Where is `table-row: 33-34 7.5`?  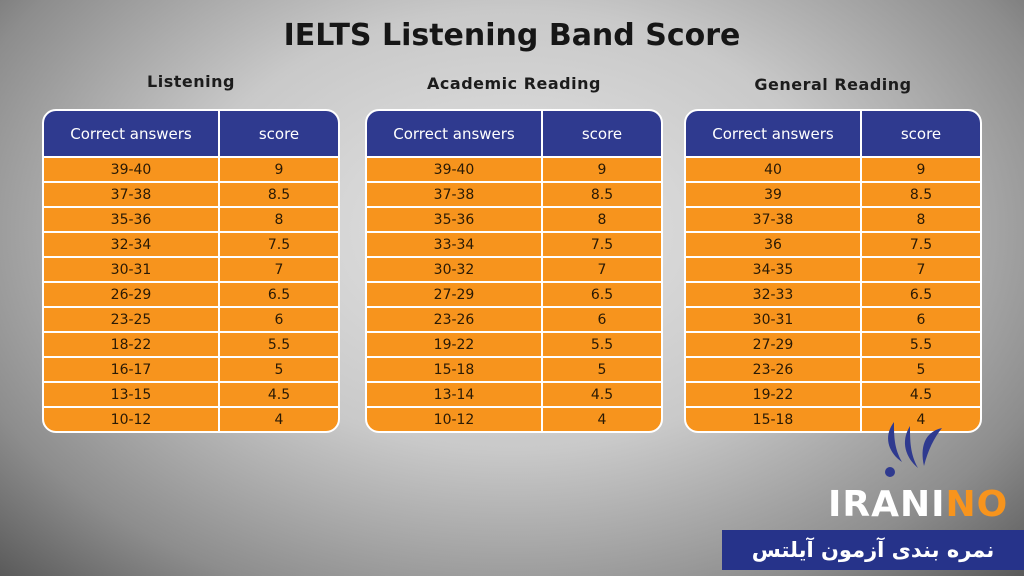 table-row: 33-34 7.5 is located at coordinates (514, 243).